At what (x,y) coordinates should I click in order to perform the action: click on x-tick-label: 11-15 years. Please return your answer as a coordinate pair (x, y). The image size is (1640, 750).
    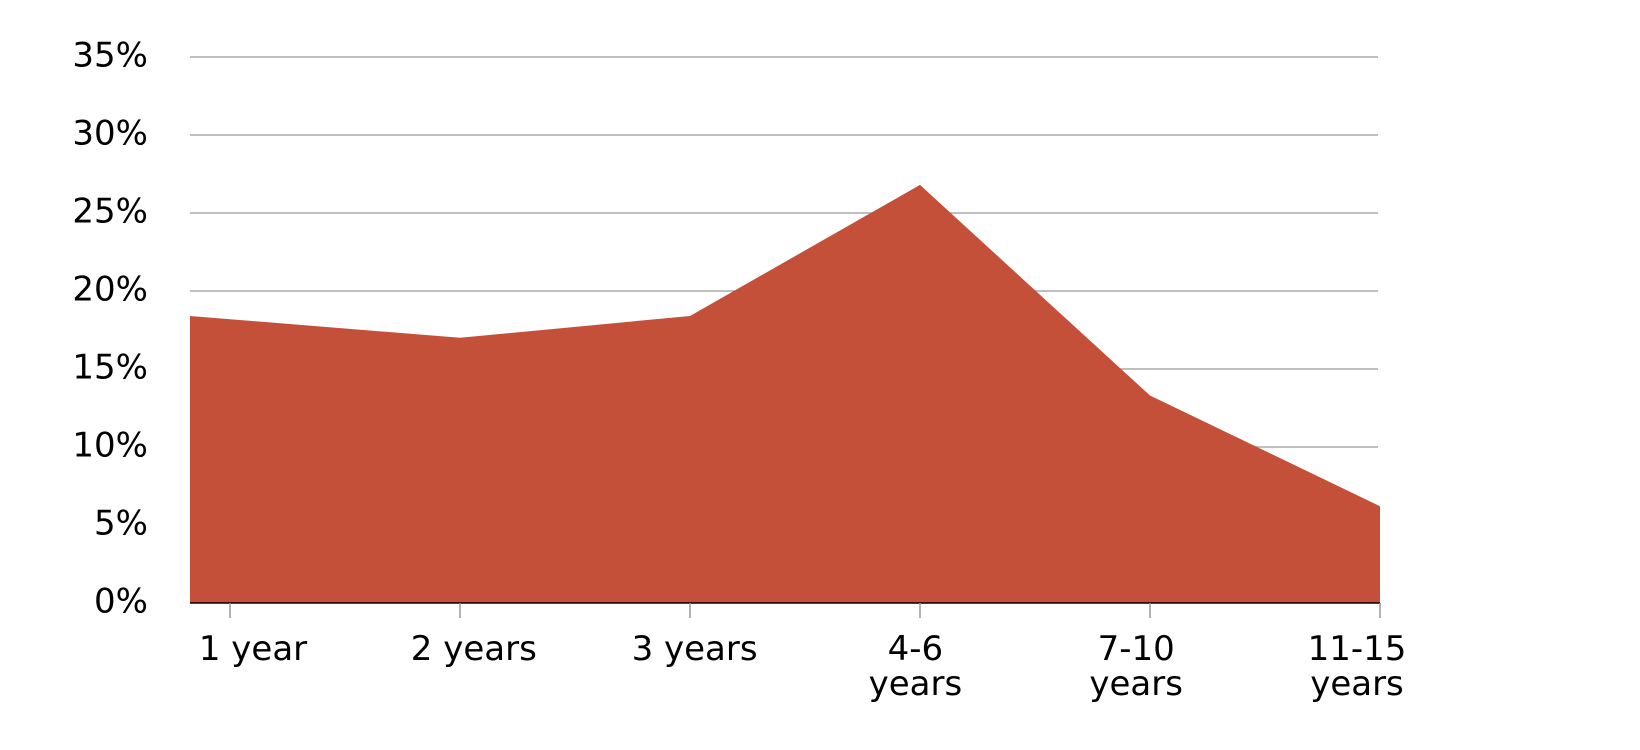
    Looking at the image, I should click on (1357, 666).